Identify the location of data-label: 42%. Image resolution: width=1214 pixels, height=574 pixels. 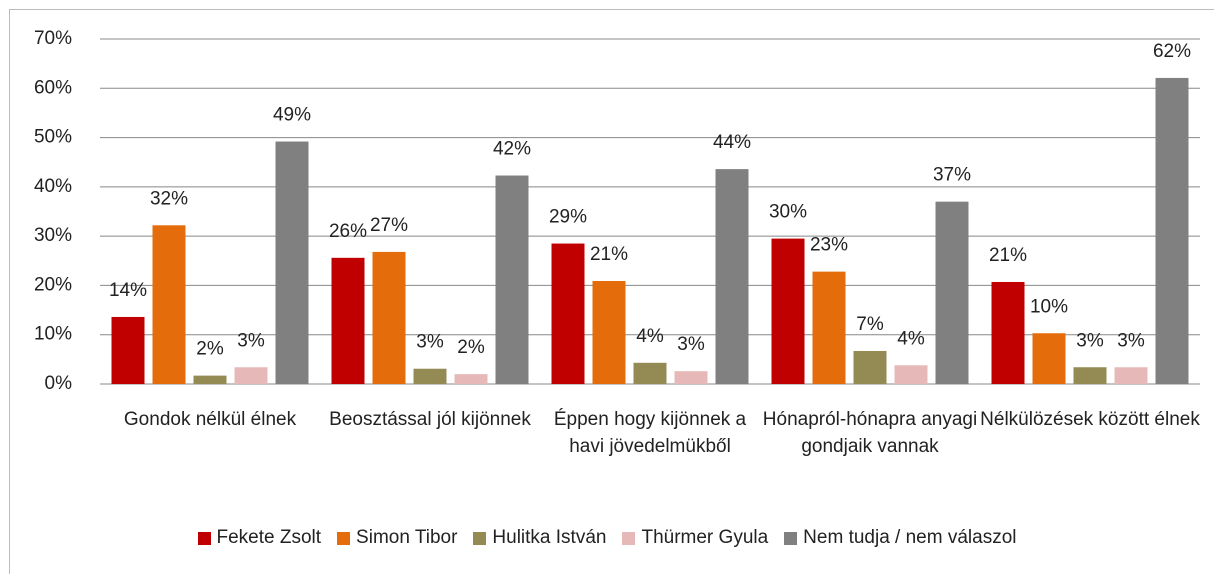
(512, 149).